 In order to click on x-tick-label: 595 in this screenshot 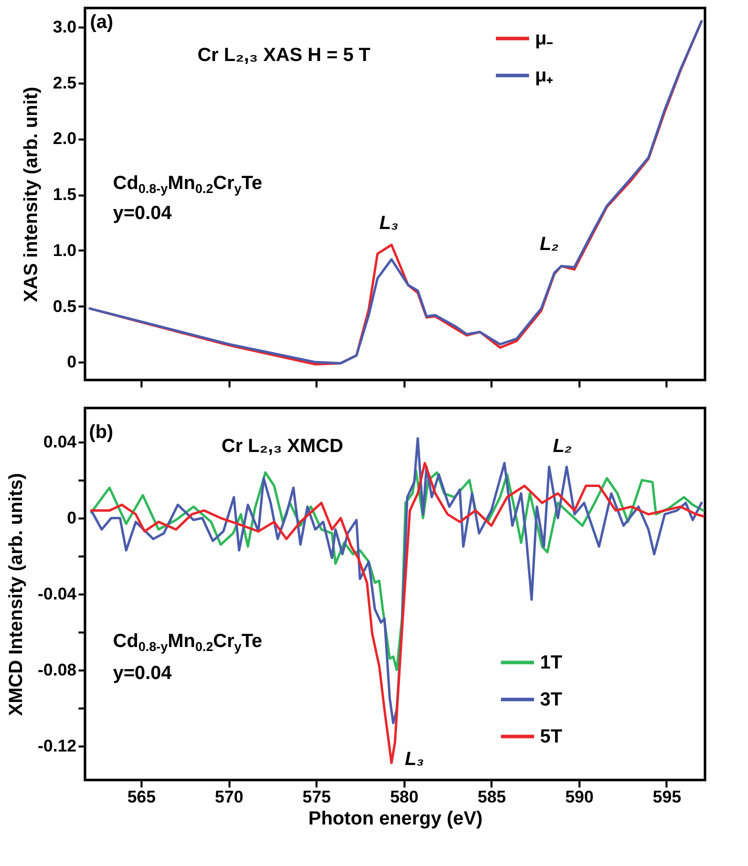, I will do `click(667, 797)`.